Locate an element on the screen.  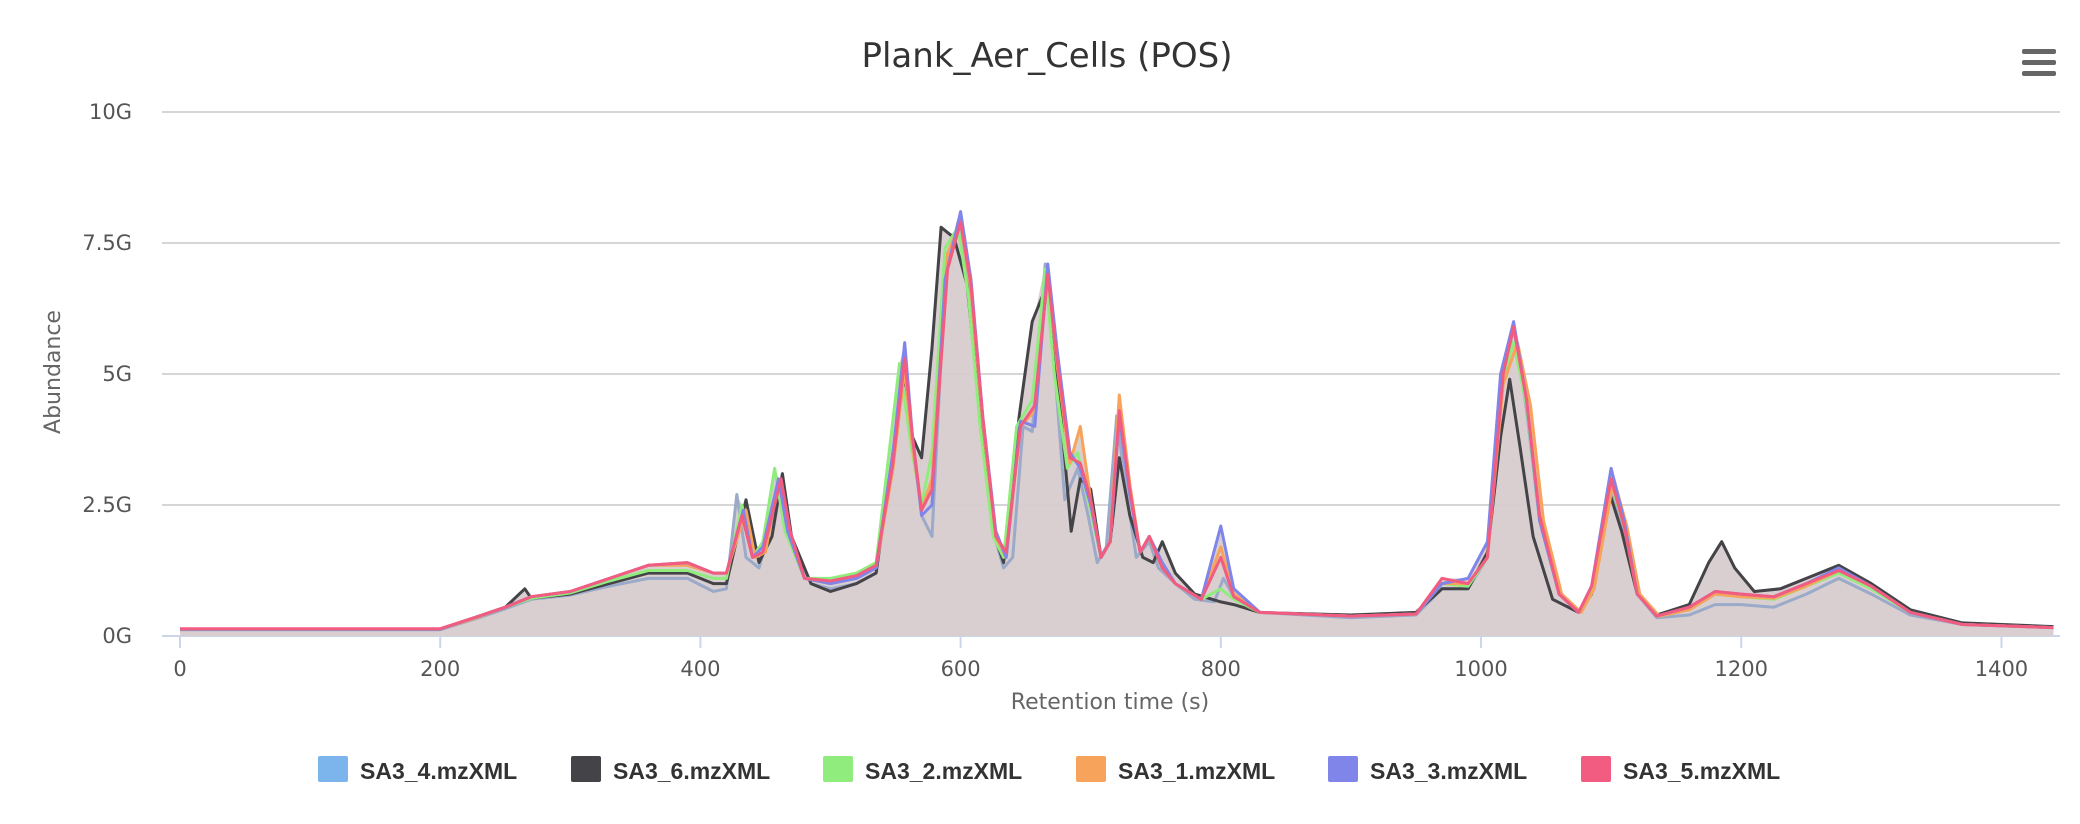
x-tick-label: 200 is located at coordinates (440, 669).